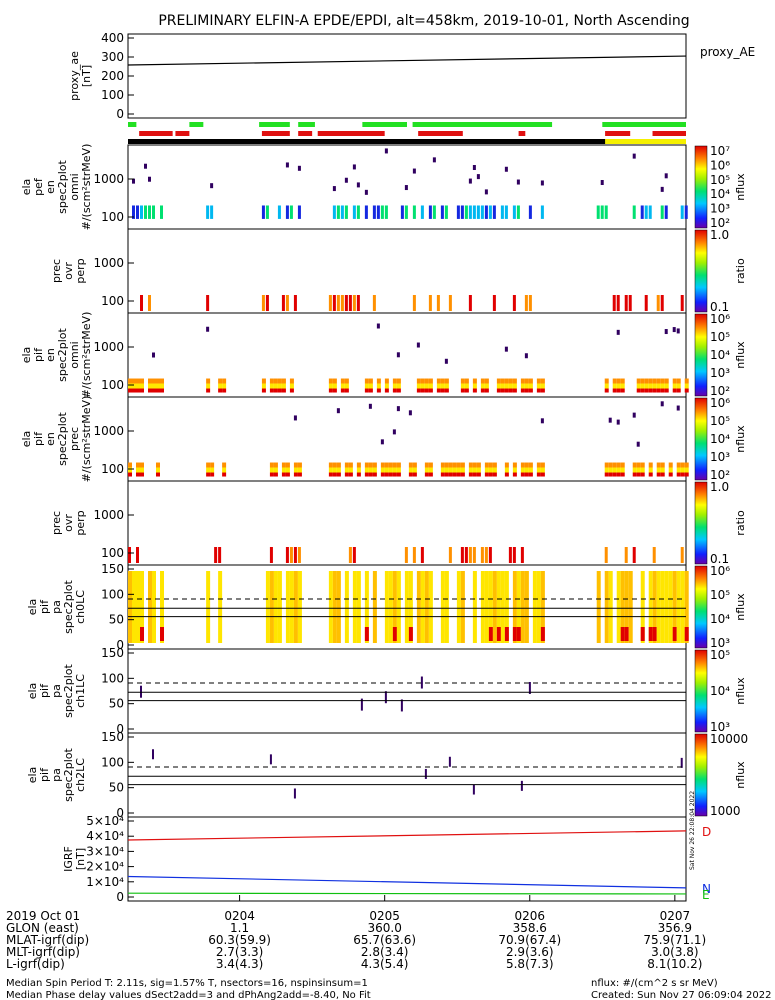 The image size is (775, 1000). I want to click on axis-label-line: en, so click(50, 439).